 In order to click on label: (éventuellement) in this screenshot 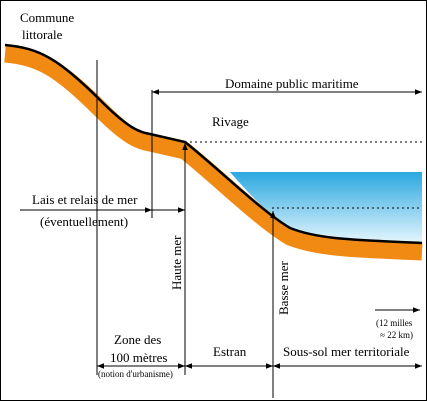, I will do `click(84, 221)`.